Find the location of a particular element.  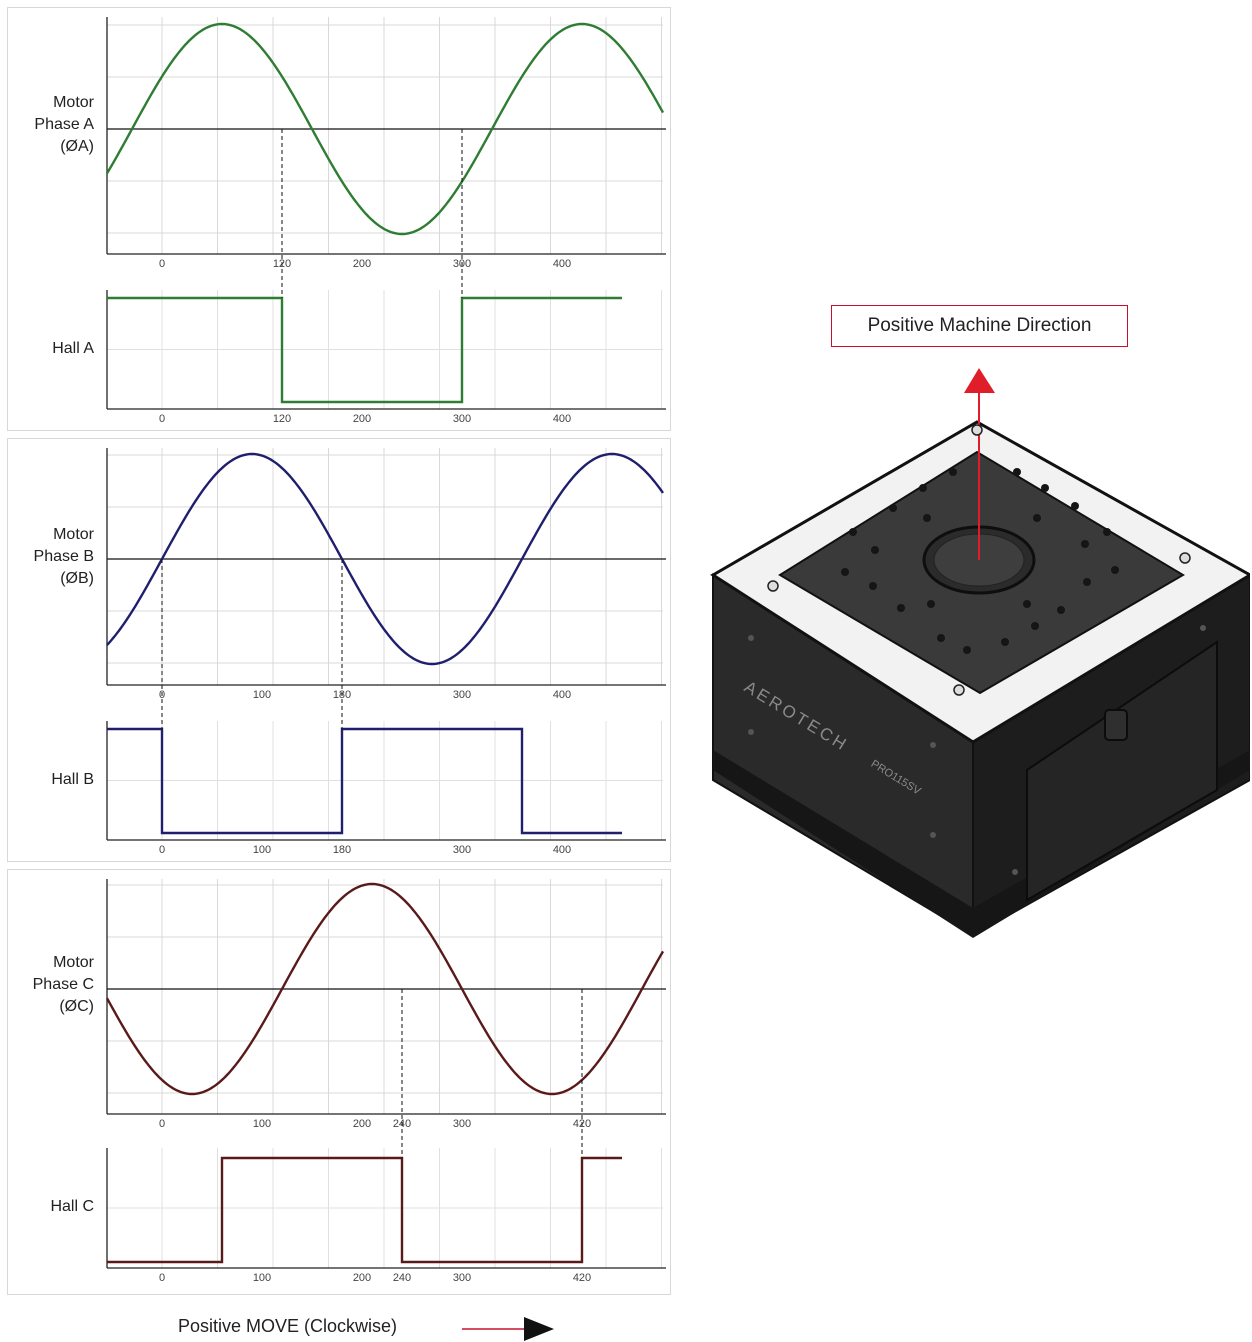

hall-waveform-c is located at coordinates (364, 1210).